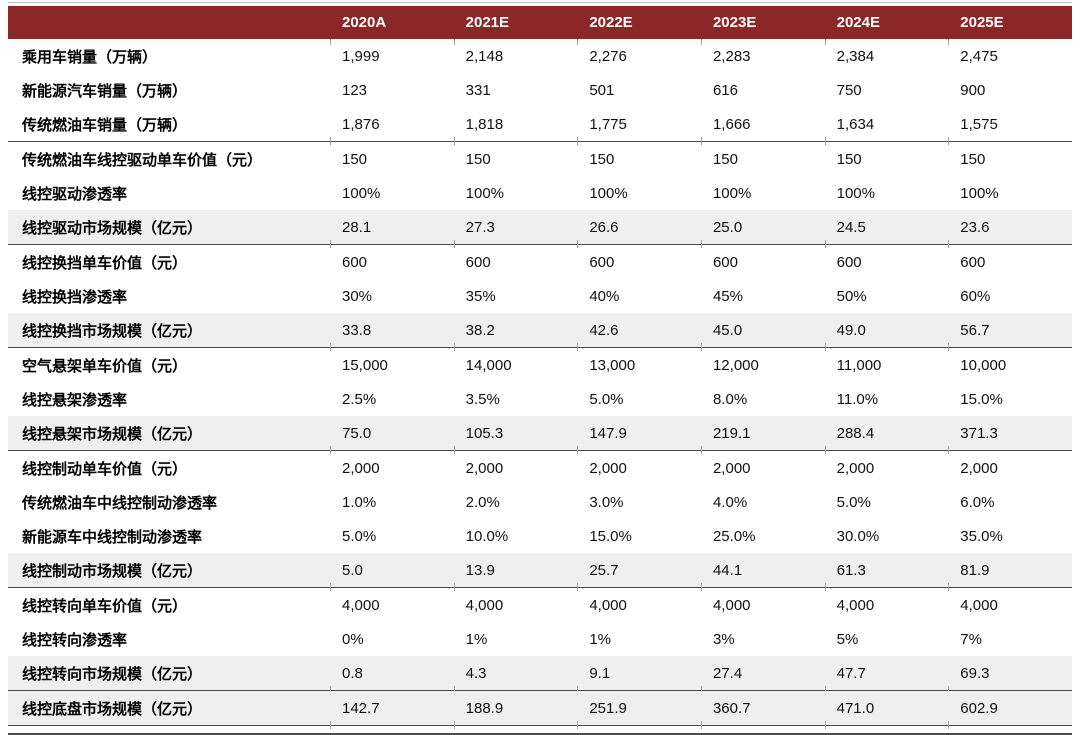  Describe the element at coordinates (762, 332) in the screenshot. I see `cell-value: 45.0` at that location.